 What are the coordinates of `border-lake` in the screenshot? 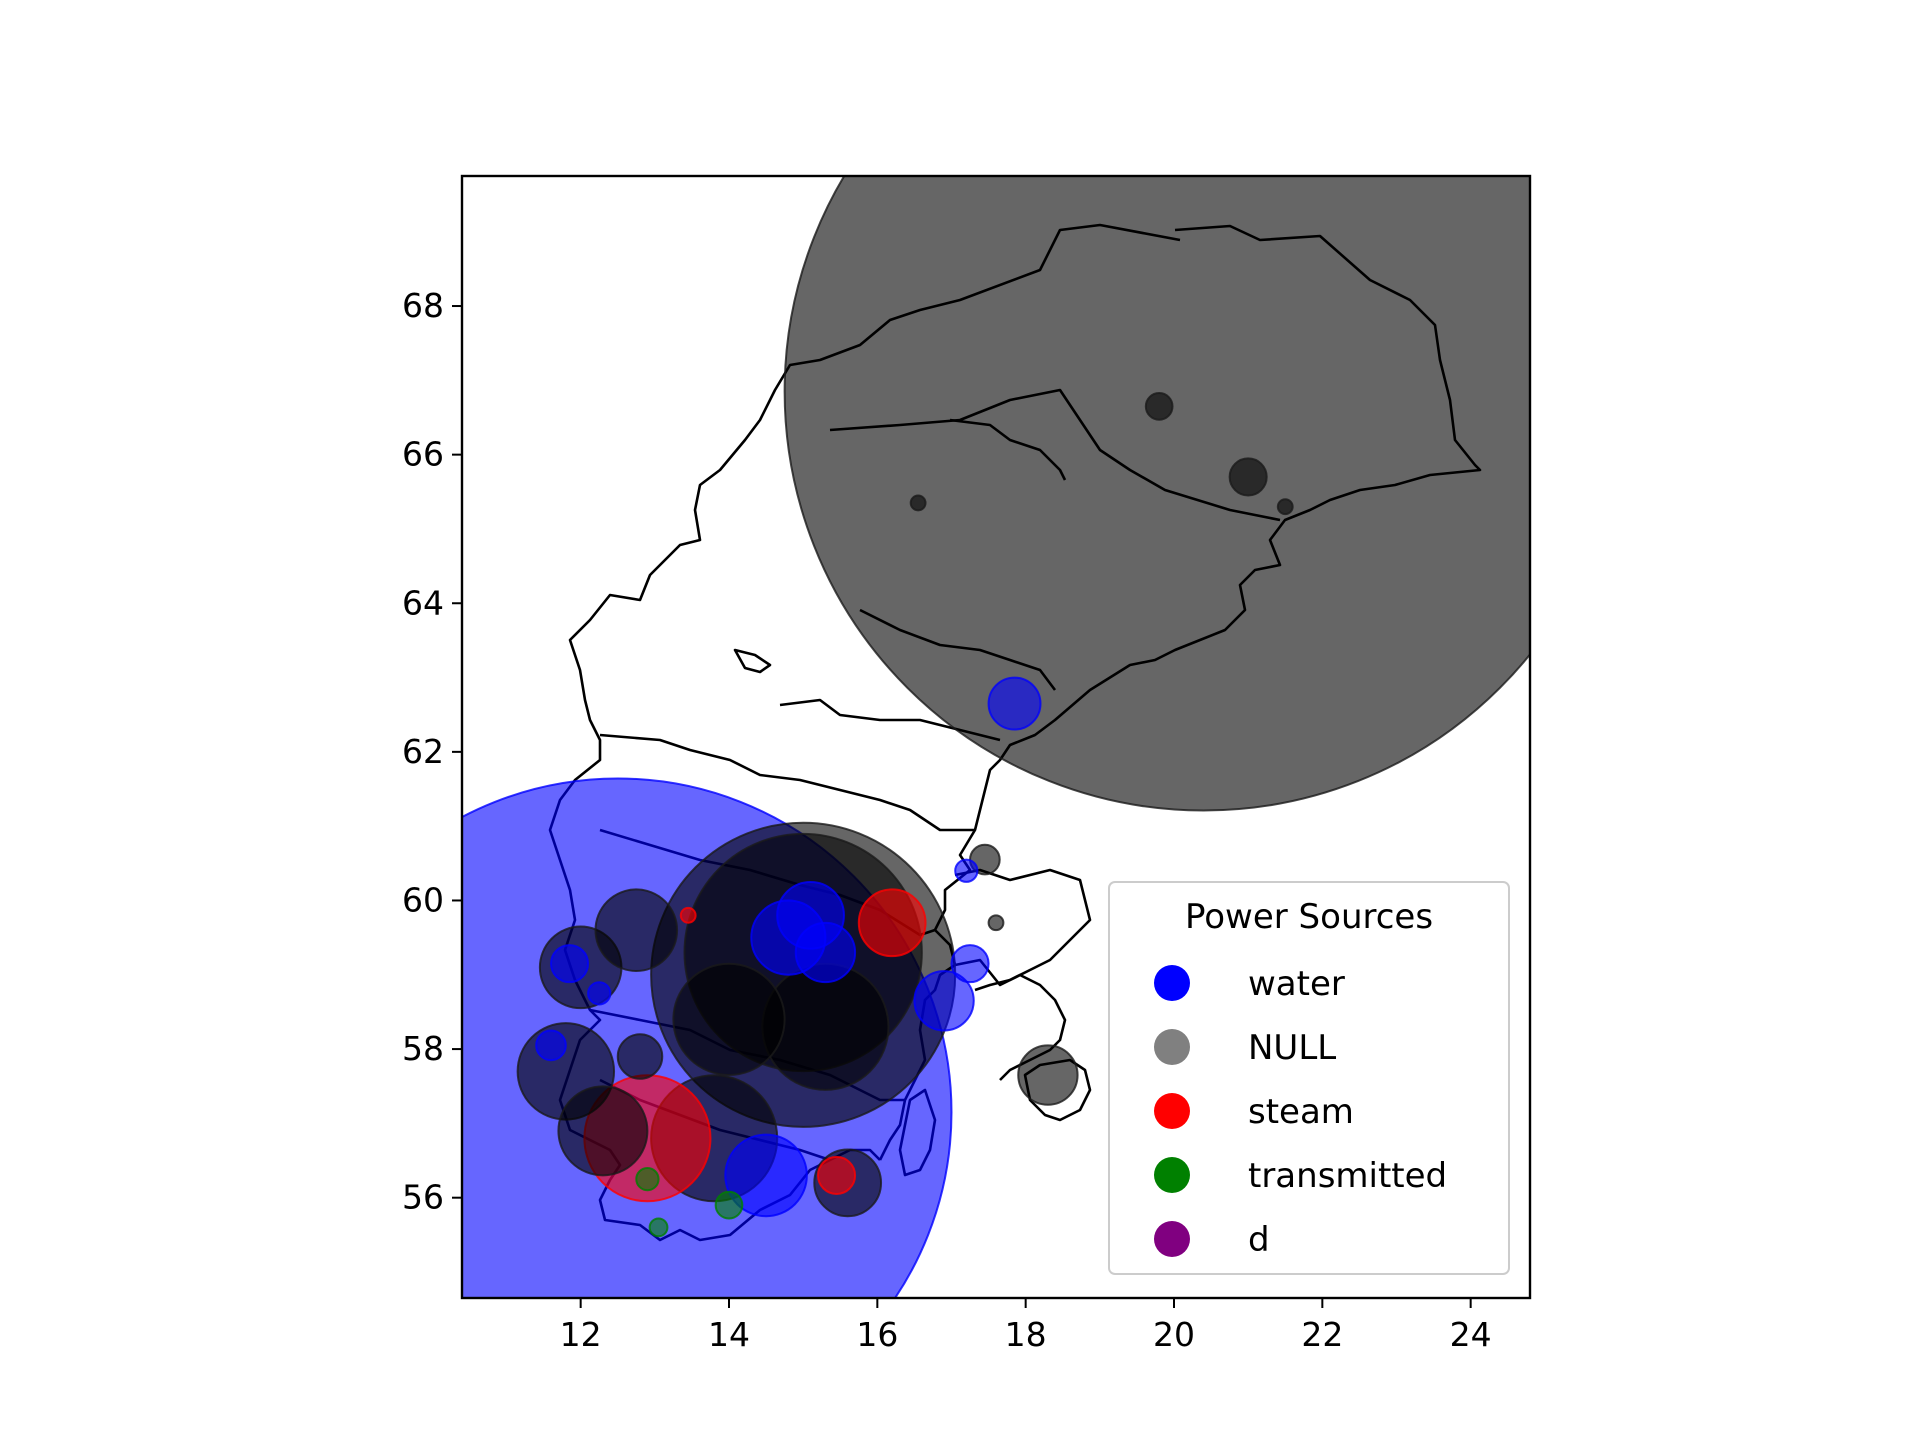 It's located at (752, 661).